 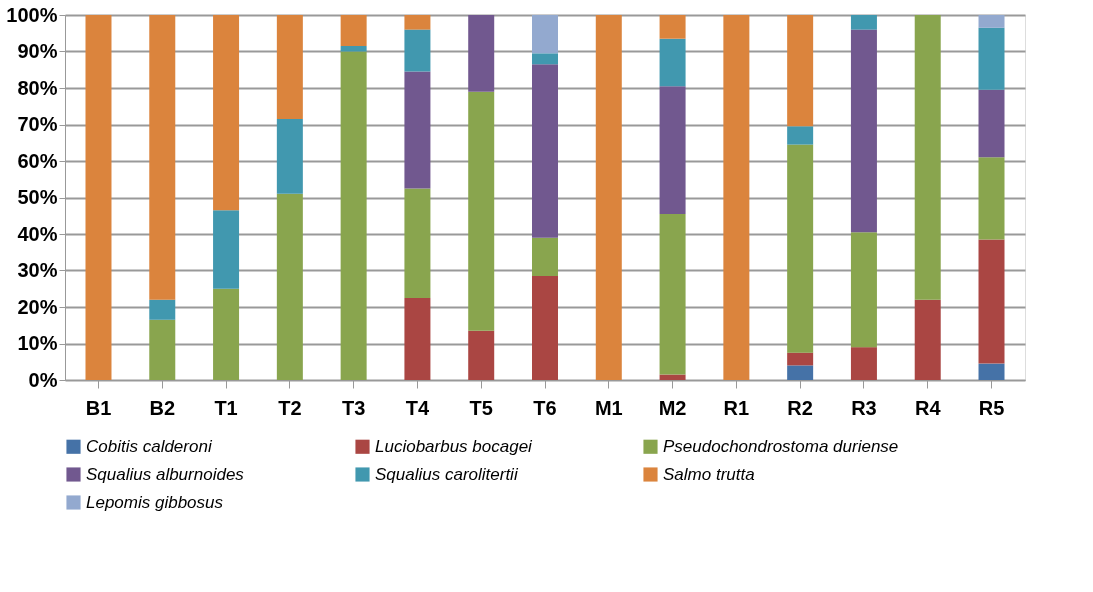 I want to click on legend-label: Salmo trutta, so click(x=709, y=474).